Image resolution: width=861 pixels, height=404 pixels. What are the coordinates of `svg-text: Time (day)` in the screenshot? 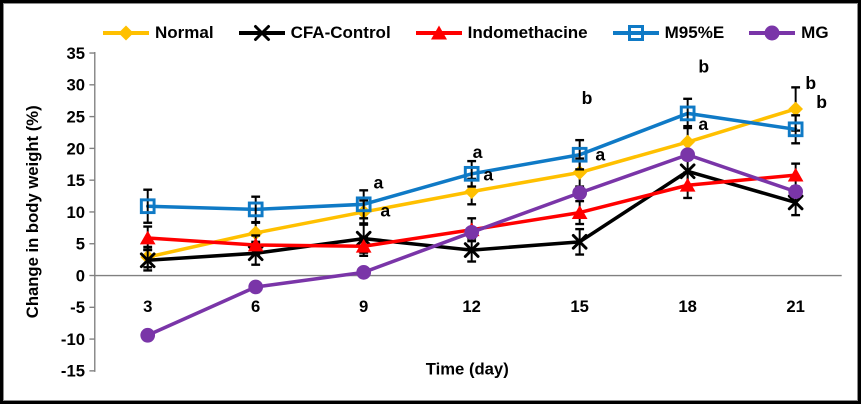 It's located at (467, 369).